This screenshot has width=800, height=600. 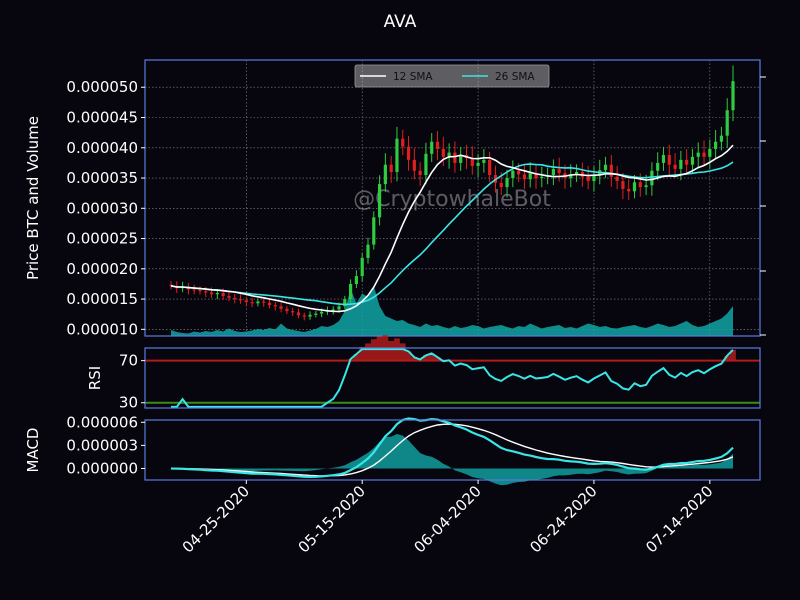 What do you see at coordinates (448, 519) in the screenshot?
I see `x-tick-label: 06-04-2020` at bounding box center [448, 519].